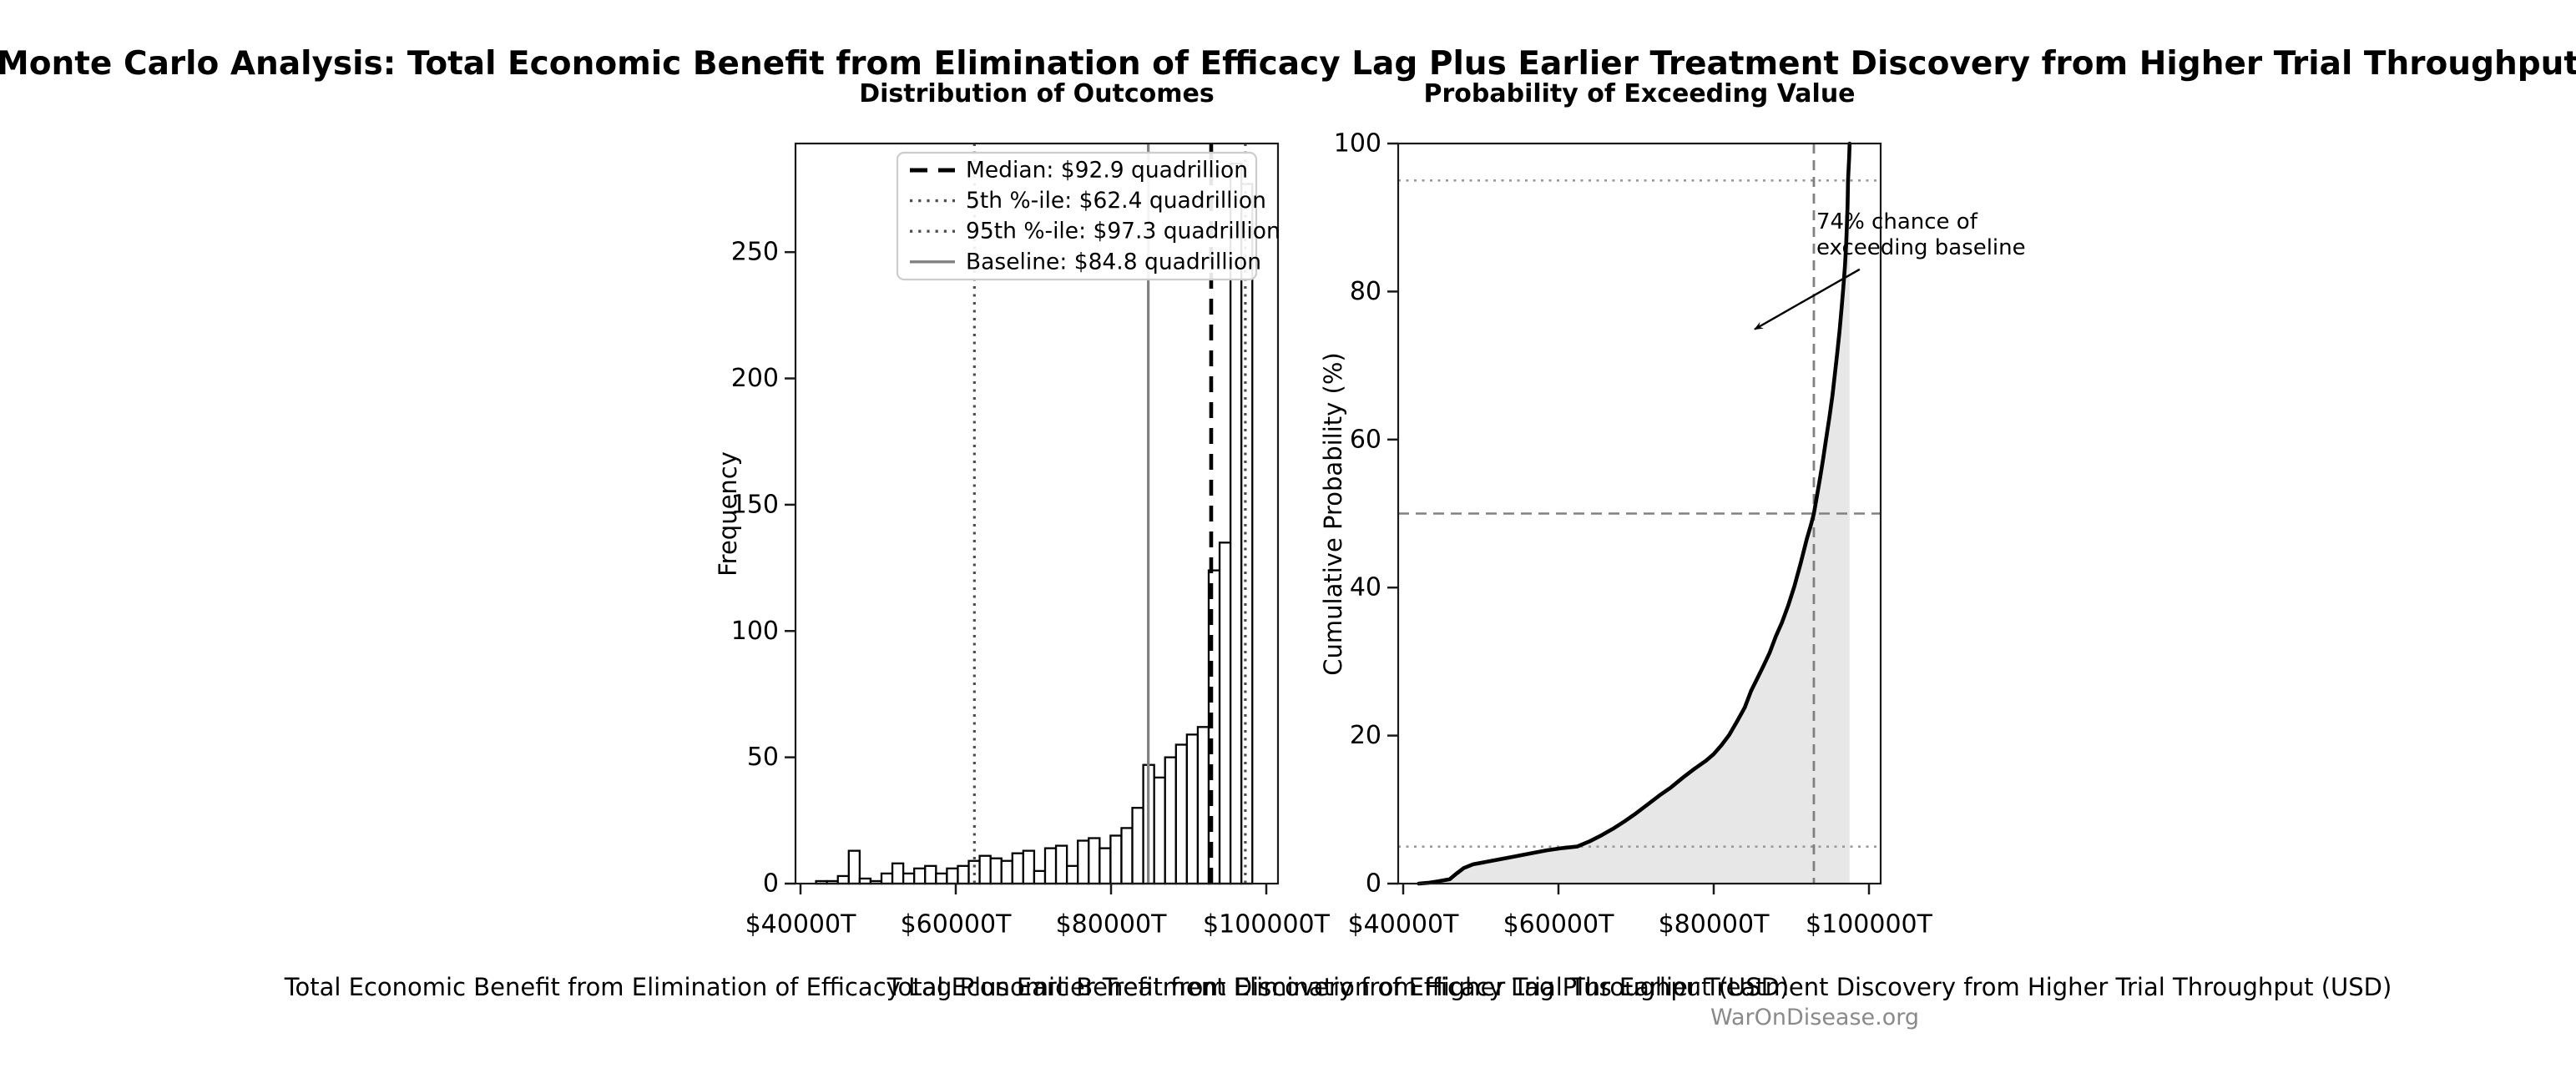 Image resolution: width=2576 pixels, height=1068 pixels. I want to click on watermark: WarOnDisease.org, so click(1815, 1017).